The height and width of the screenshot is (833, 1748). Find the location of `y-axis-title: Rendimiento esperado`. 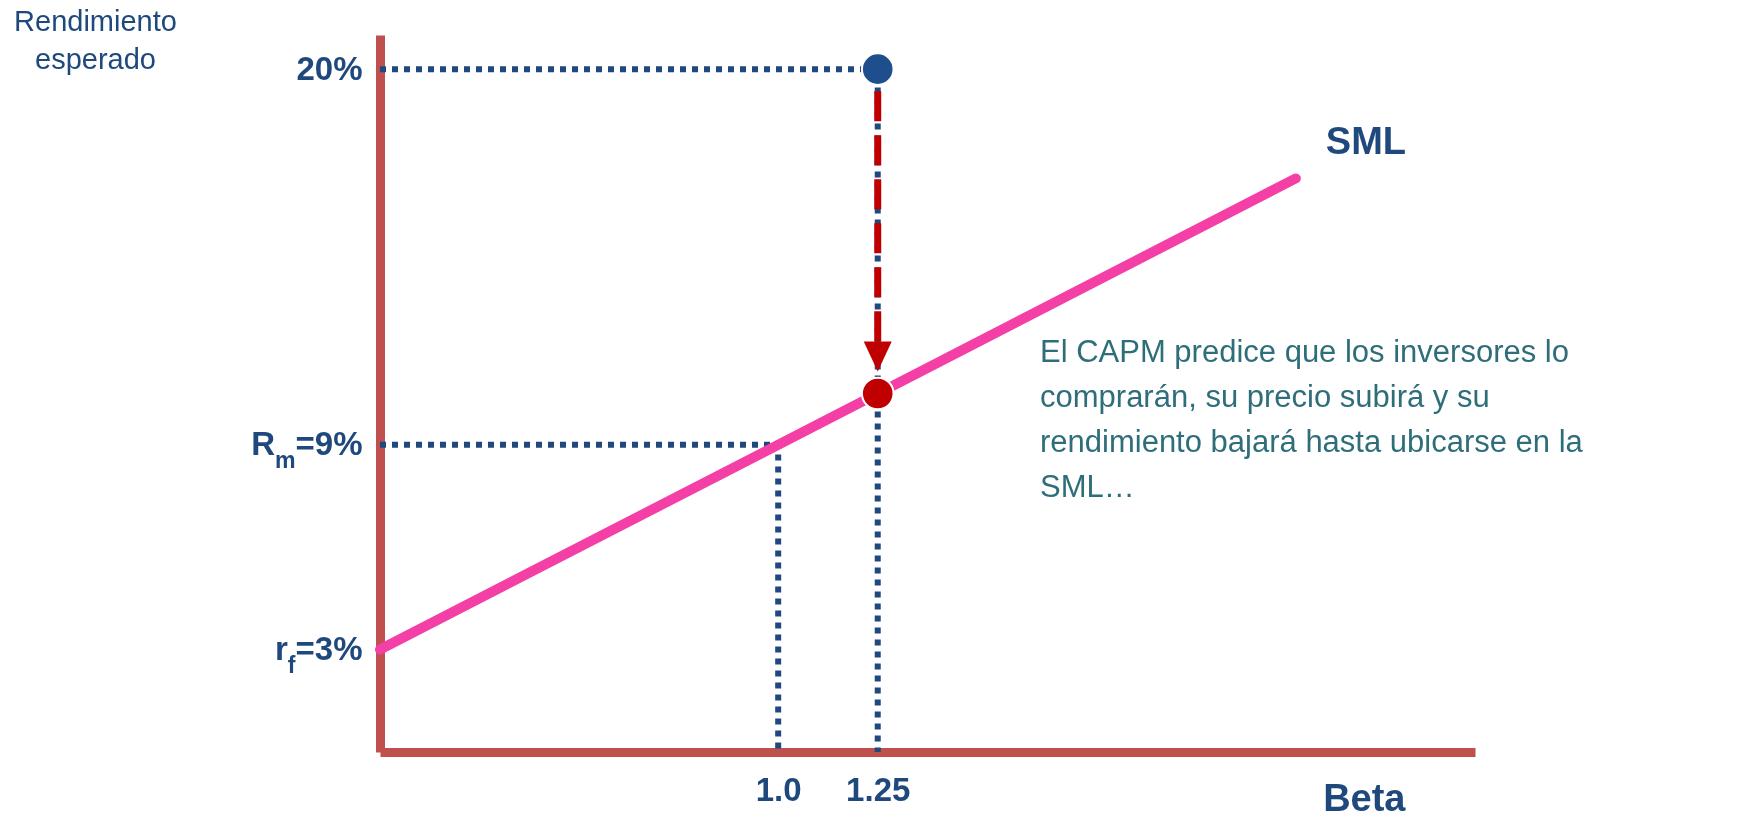

y-axis-title: Rendimiento esperado is located at coordinates (95, 39).